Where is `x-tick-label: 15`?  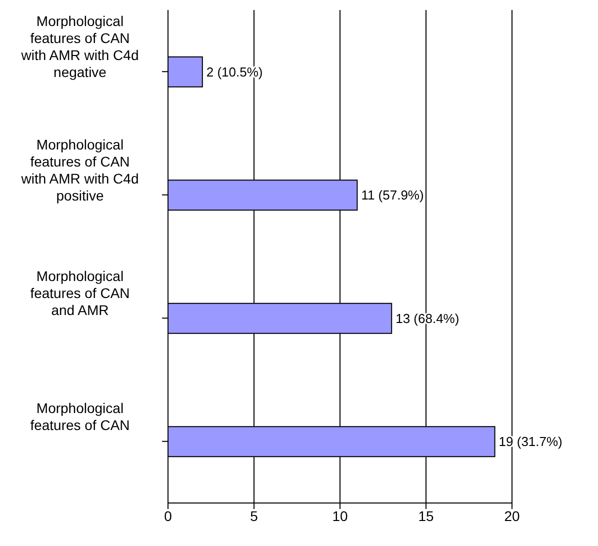
x-tick-label: 15 is located at coordinates (426, 516).